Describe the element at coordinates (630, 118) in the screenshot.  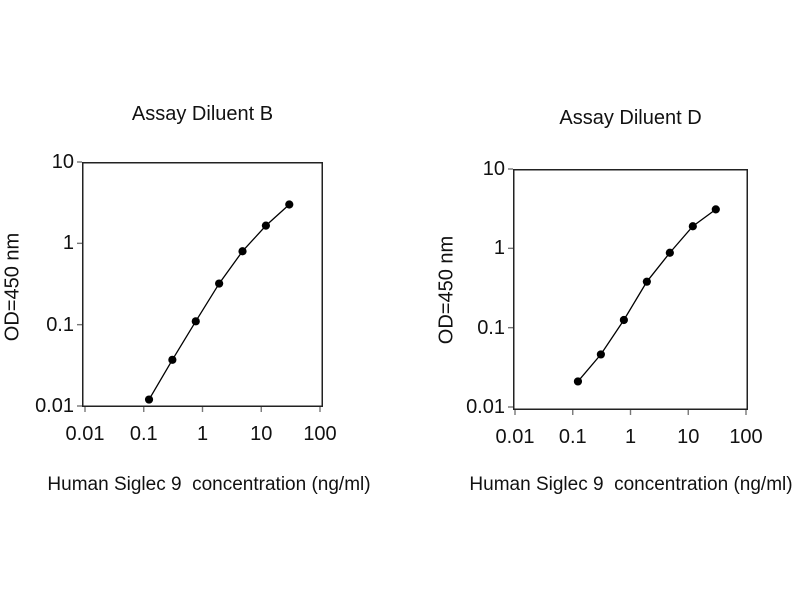
I see `chart-title: Assay Diluent D` at that location.